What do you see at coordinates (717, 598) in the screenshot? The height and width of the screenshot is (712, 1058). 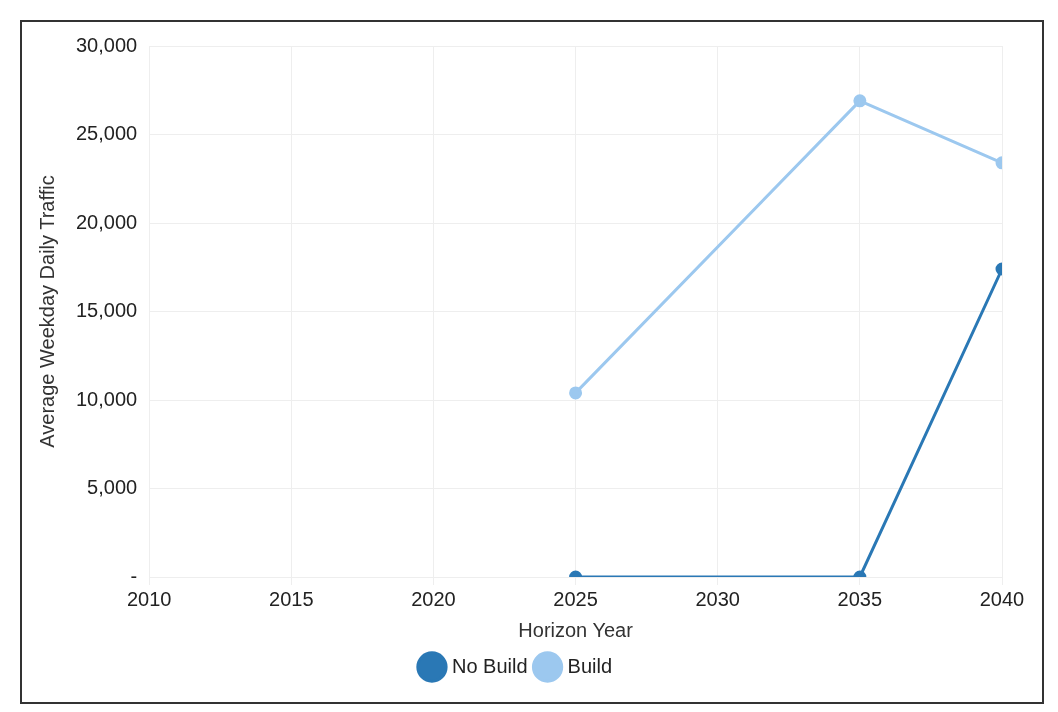 I see `x-tick-label: 2030` at bounding box center [717, 598].